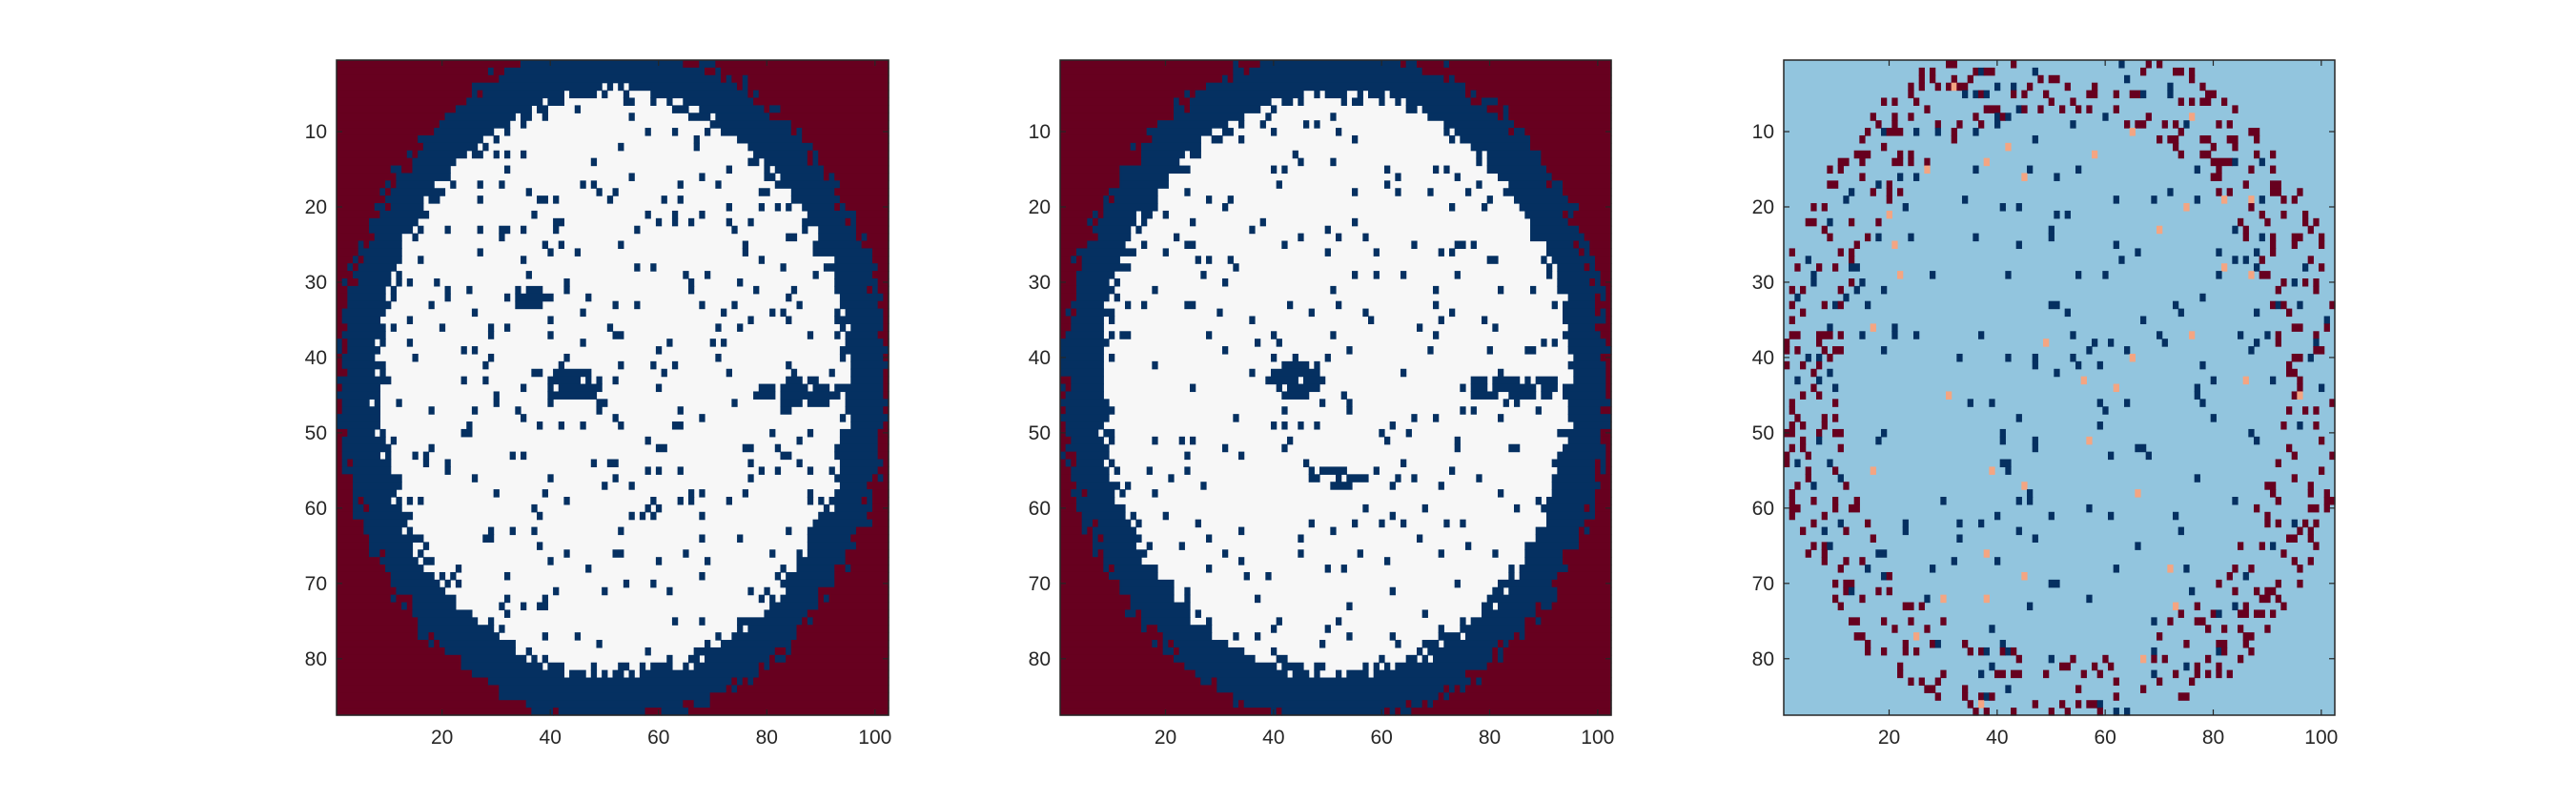 The image size is (2576, 801). Describe the element at coordinates (1040, 584) in the screenshot. I see `y-tick-label: 70` at that location.